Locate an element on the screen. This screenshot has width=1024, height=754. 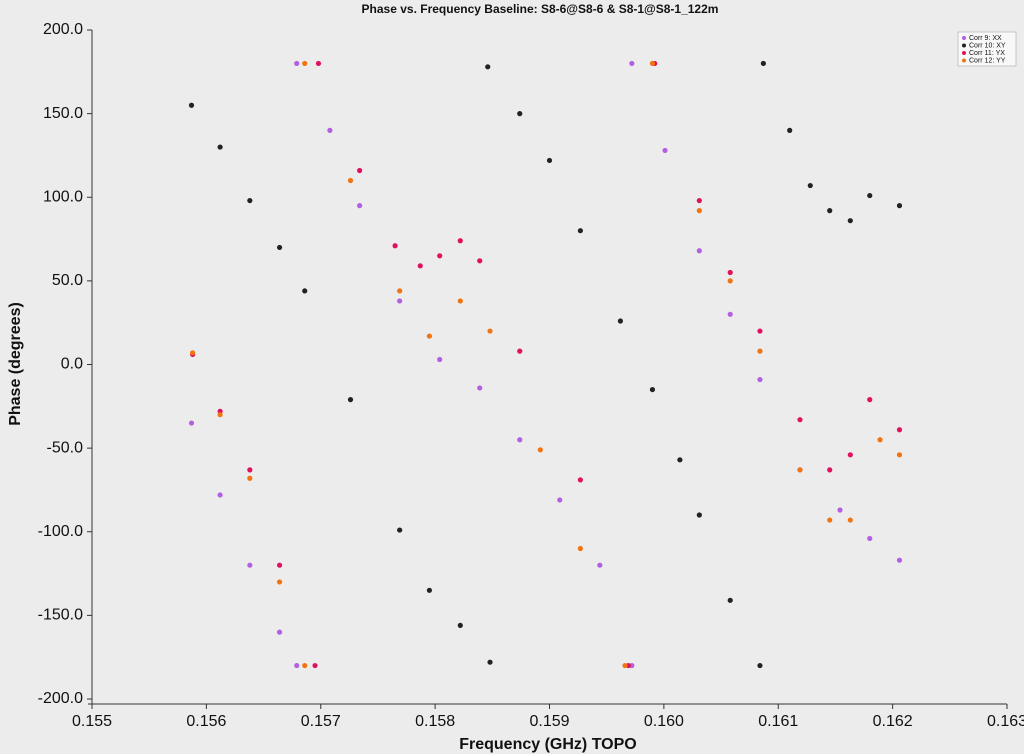
x-tick-label: 0.157 is located at coordinates (321, 721).